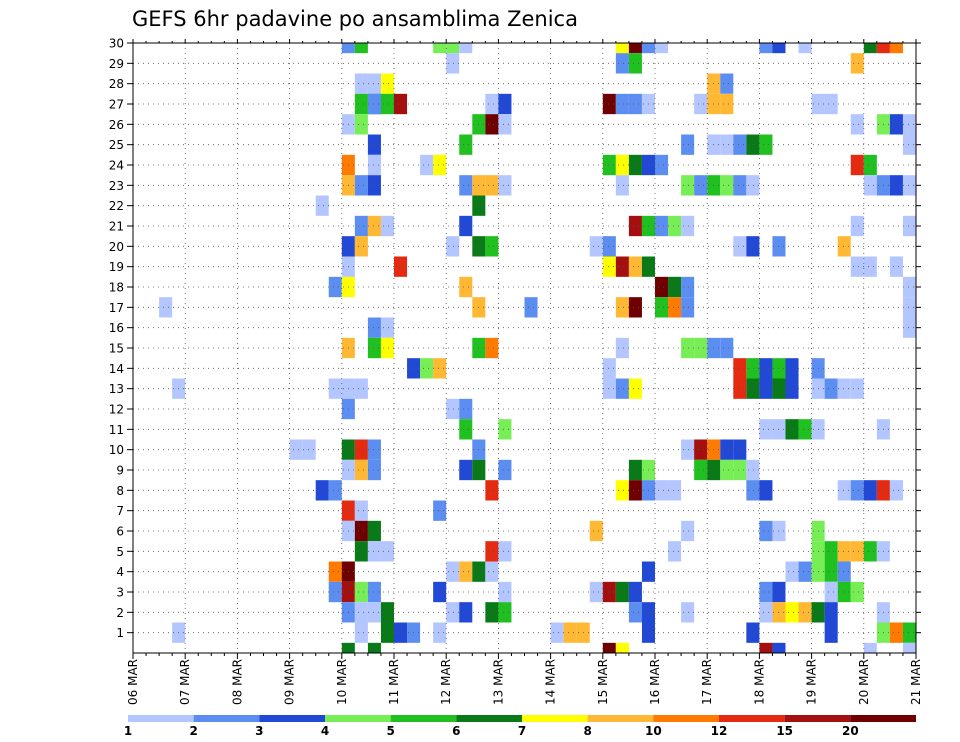 The width and height of the screenshot is (960, 742). Describe the element at coordinates (116, 267) in the screenshot. I see `y-tick-label: 19` at that location.